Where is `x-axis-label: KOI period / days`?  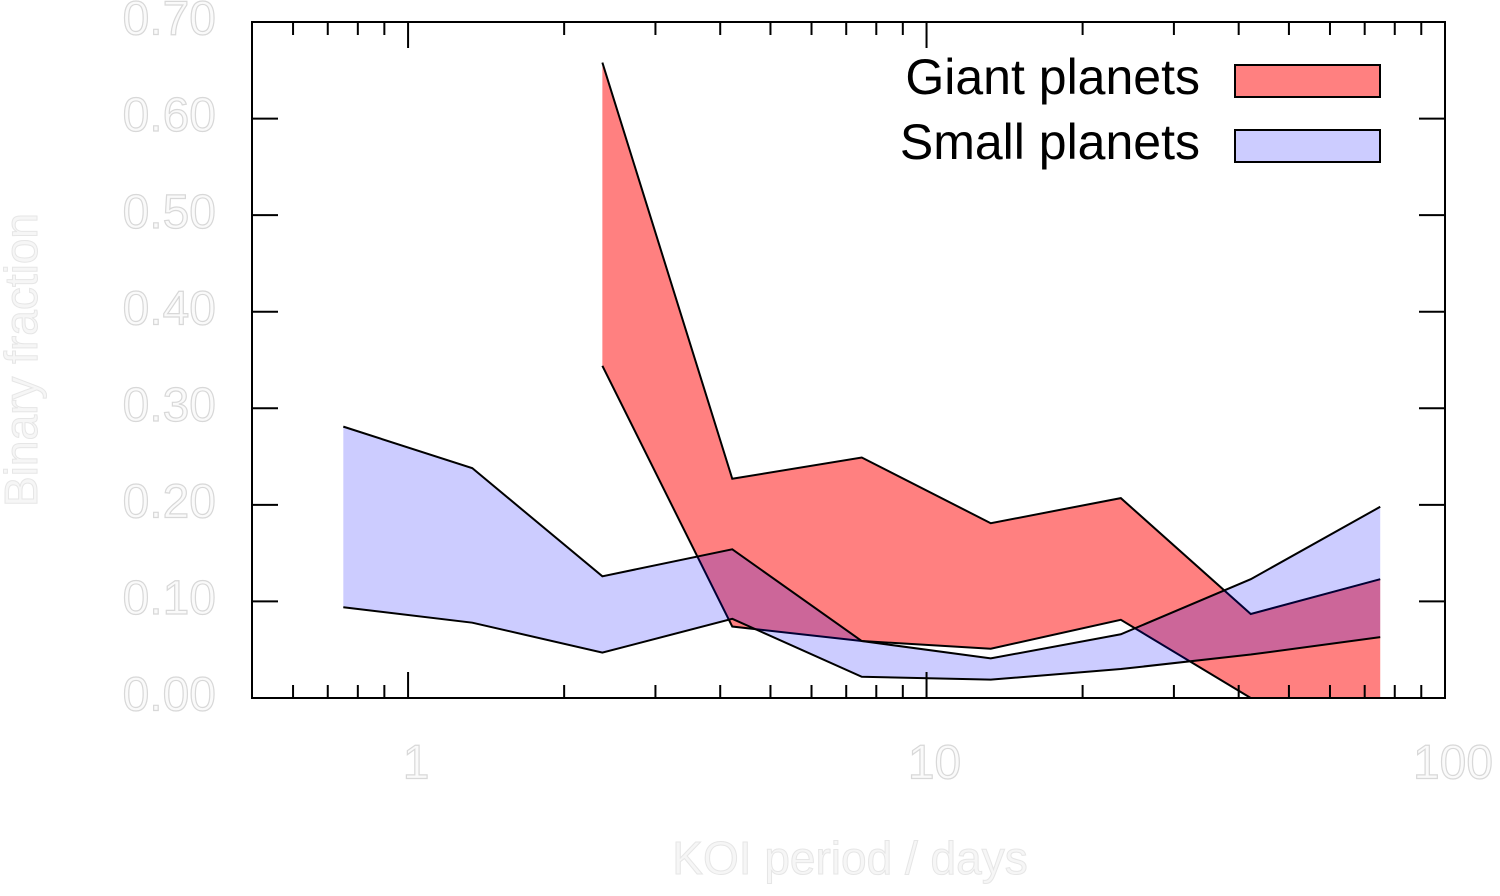
x-axis-label: KOI period / days is located at coordinates (849, 858).